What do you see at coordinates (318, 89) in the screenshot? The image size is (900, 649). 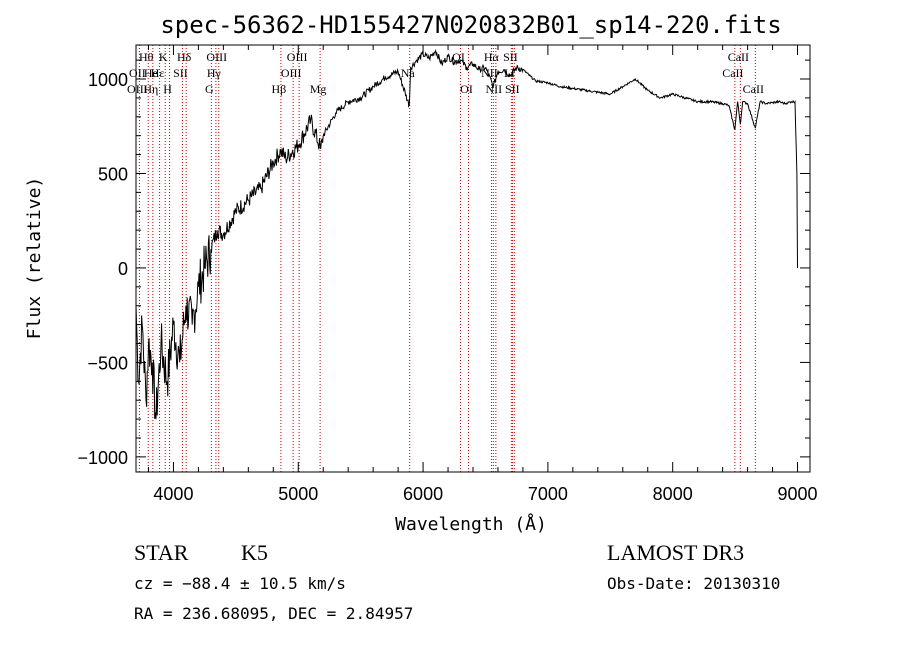 I see `line-label: Mg` at bounding box center [318, 89].